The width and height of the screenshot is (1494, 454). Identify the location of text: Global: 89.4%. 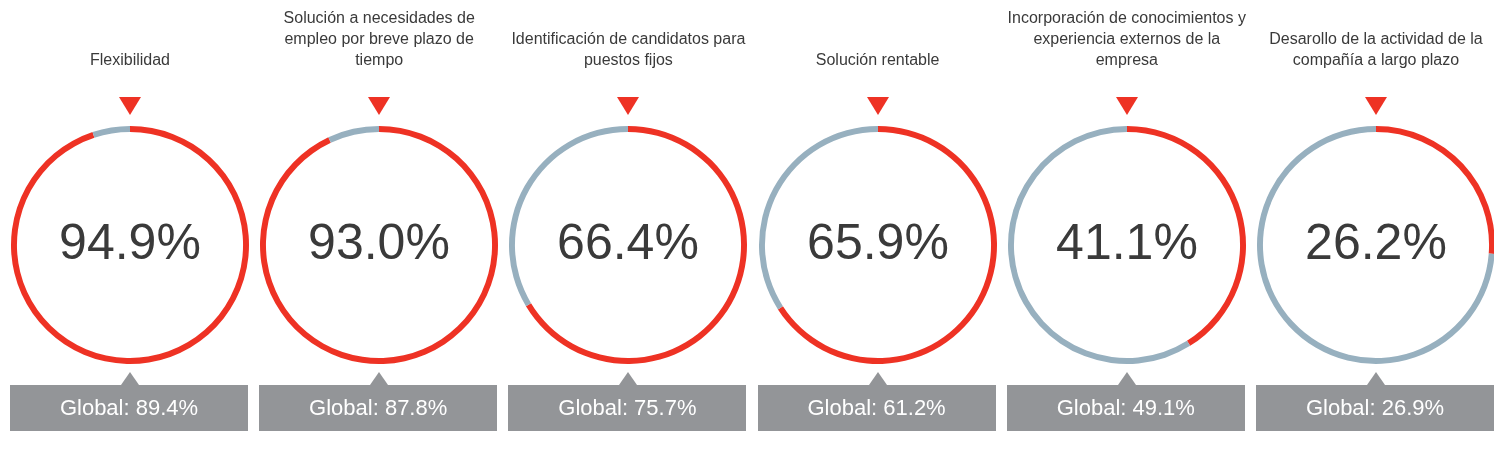
(129, 408).